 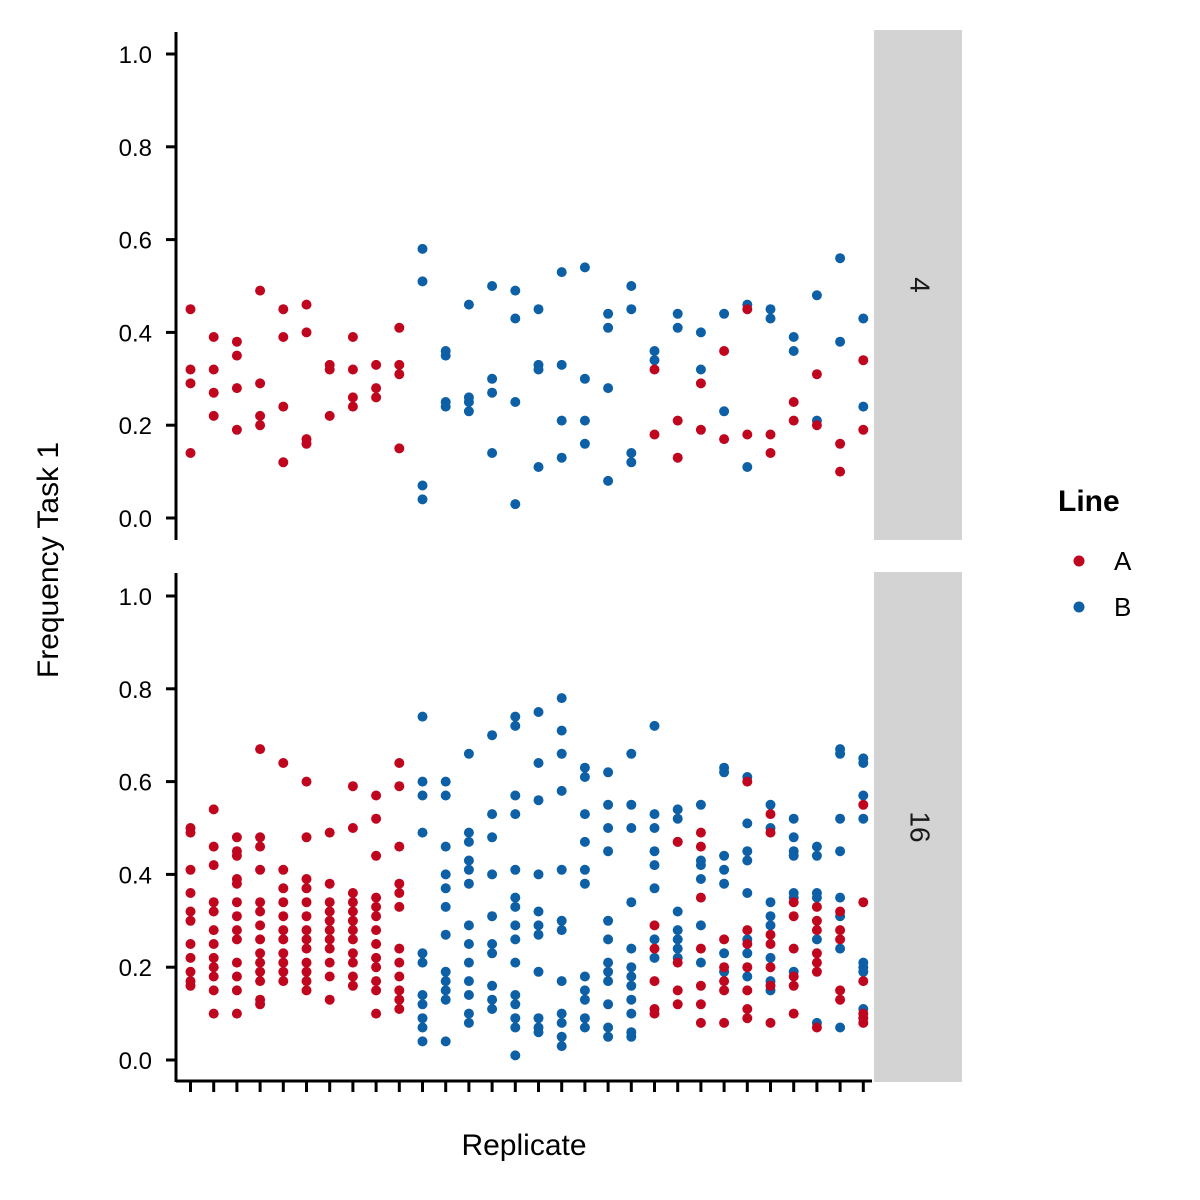 I want to click on y-tick-label: 1.0, so click(x=135, y=597).